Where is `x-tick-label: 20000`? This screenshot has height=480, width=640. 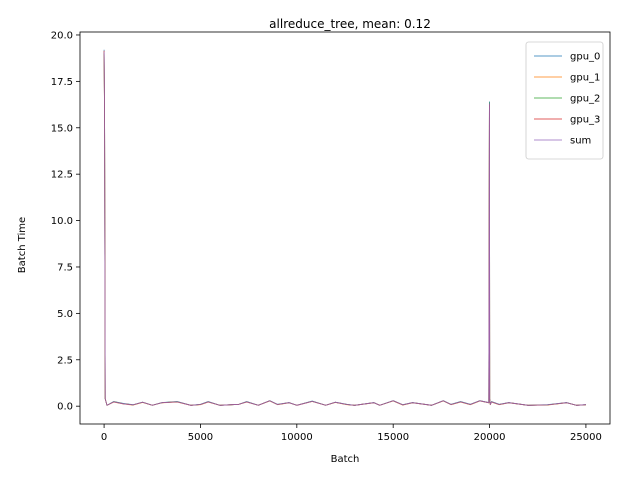
x-tick-label: 20000 is located at coordinates (490, 437).